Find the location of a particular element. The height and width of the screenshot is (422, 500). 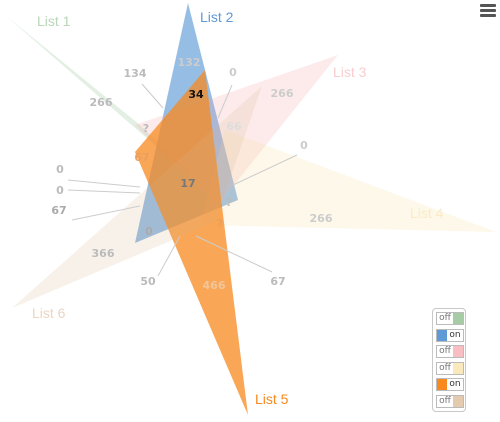

region-value-r-h: 0 is located at coordinates (149, 231).